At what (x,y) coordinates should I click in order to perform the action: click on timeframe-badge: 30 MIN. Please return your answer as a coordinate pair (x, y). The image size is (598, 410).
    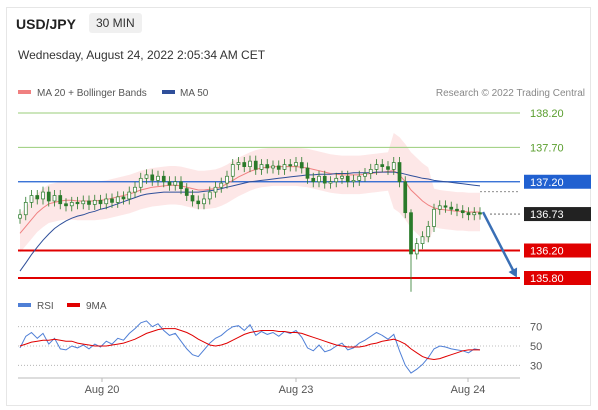
    Looking at the image, I should click on (115, 23).